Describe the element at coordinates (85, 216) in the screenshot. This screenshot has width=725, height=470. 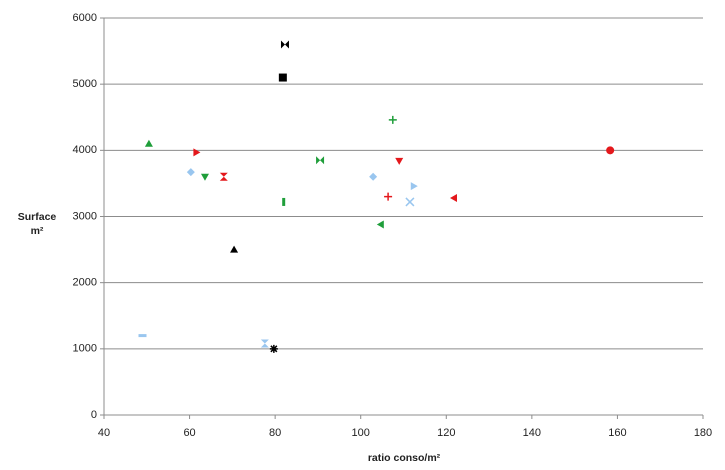
I see `y-tick-label: 3000` at that location.